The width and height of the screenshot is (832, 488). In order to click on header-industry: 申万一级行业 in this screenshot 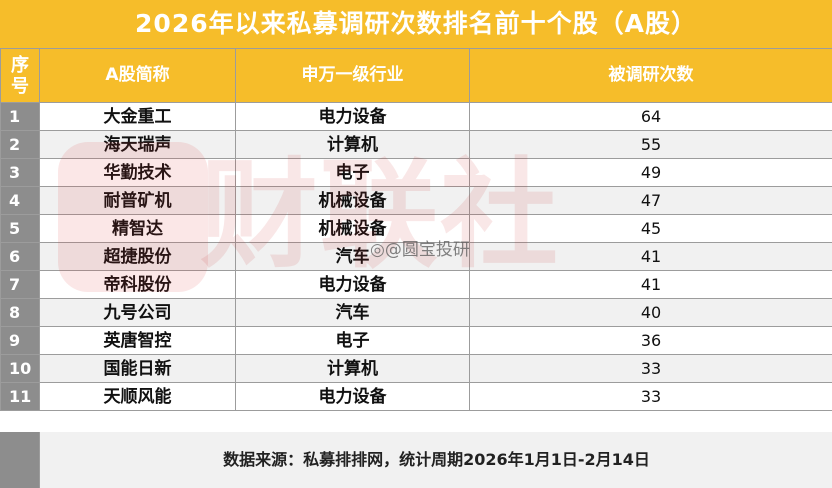, I will do `click(352, 75)`.